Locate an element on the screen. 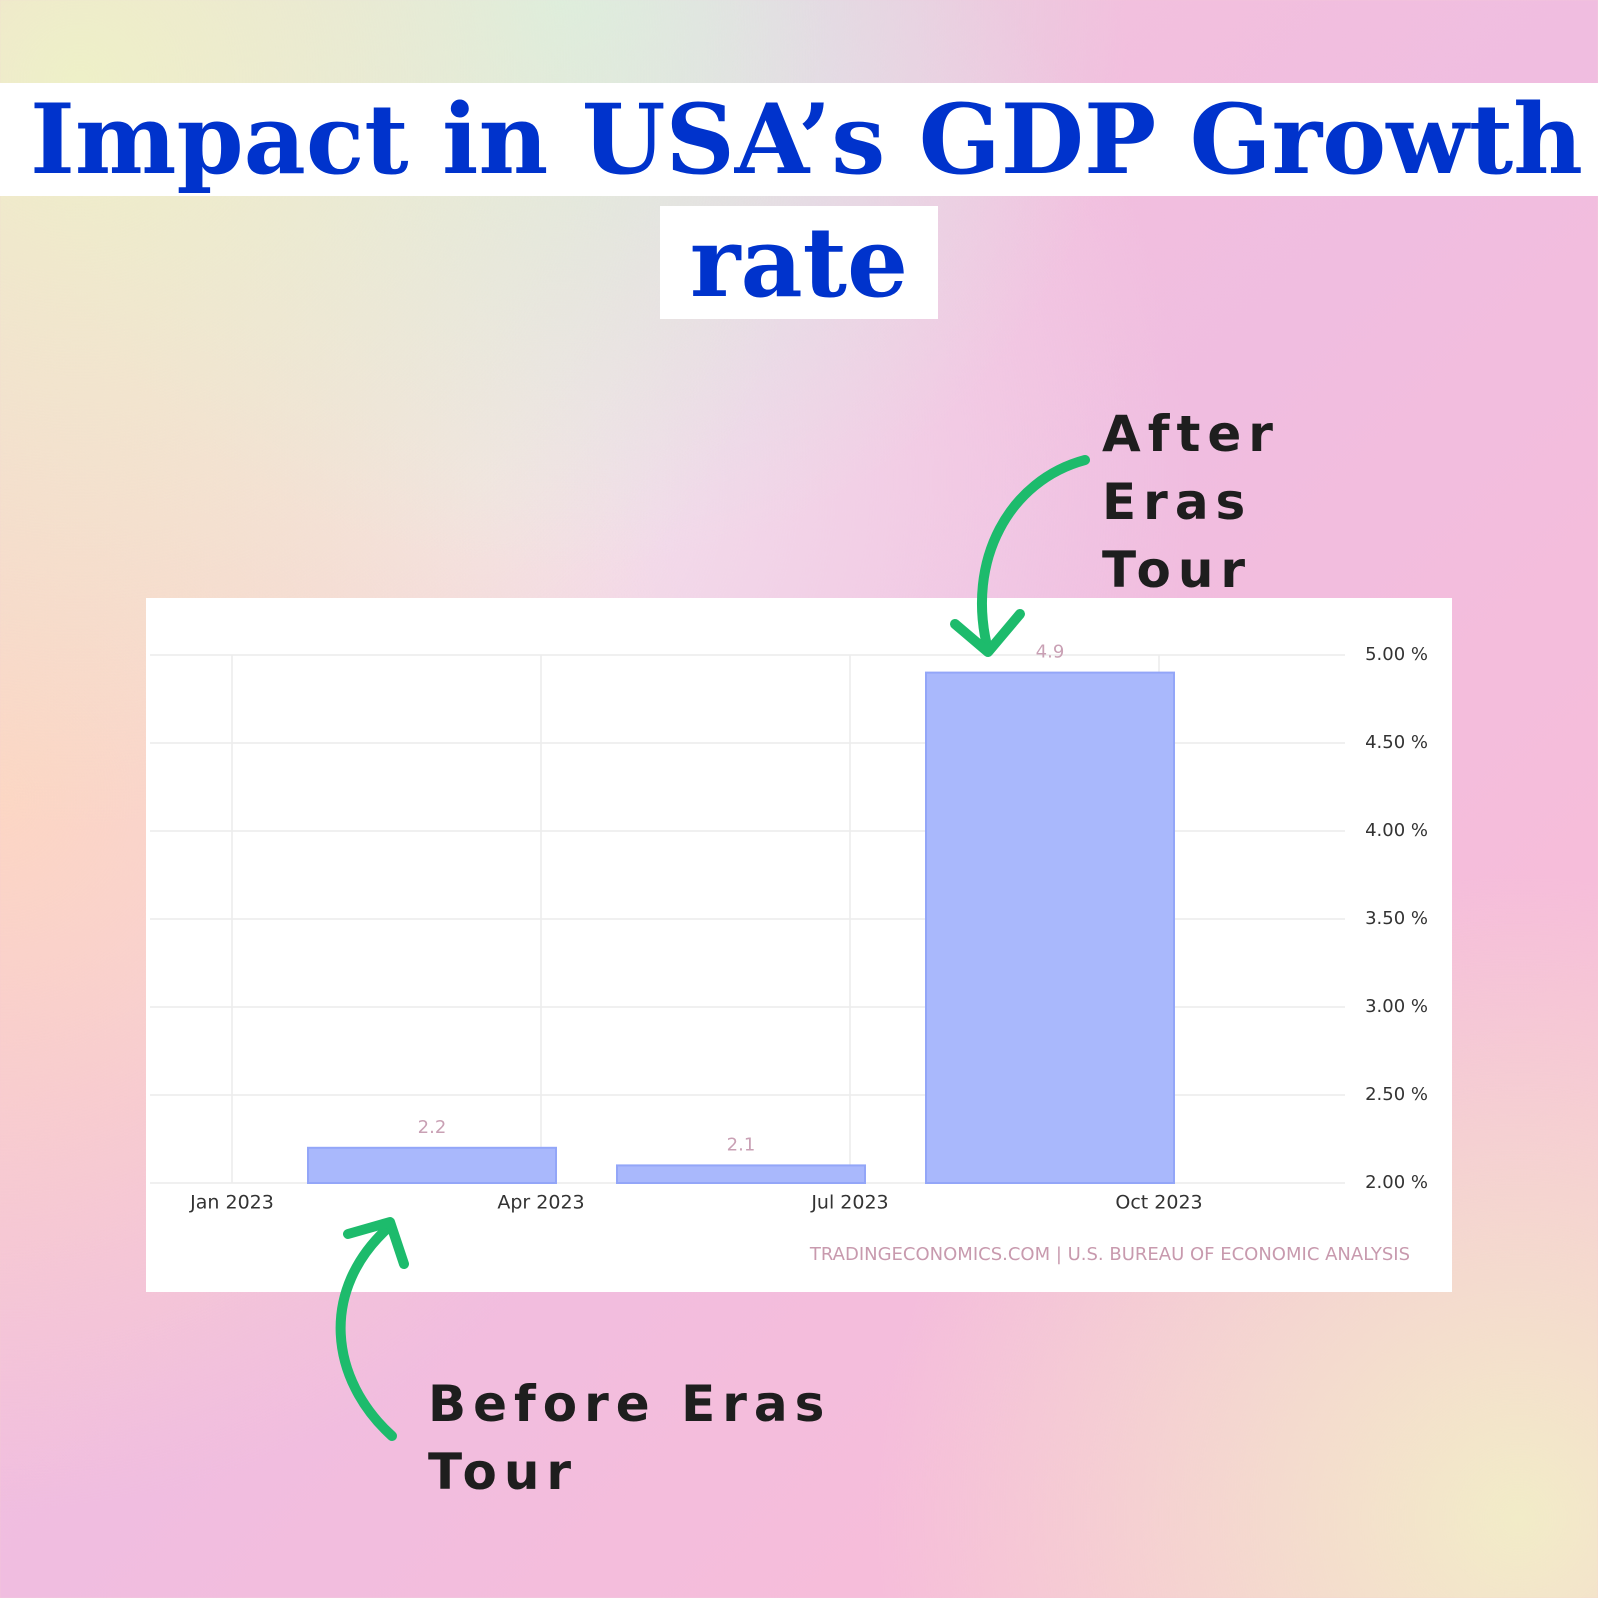  y-tick-label: 4.50 % is located at coordinates (1396, 742).